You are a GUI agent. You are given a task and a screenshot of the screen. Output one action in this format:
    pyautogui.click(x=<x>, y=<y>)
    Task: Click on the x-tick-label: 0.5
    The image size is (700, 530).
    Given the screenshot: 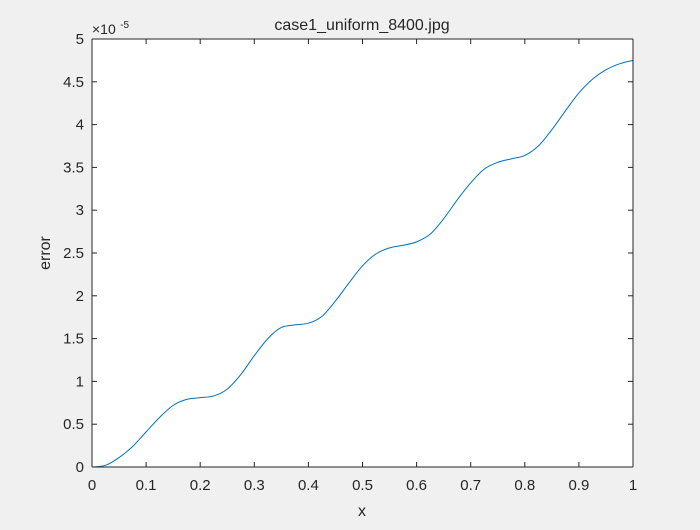 What is the action you would take?
    pyautogui.click(x=362, y=485)
    